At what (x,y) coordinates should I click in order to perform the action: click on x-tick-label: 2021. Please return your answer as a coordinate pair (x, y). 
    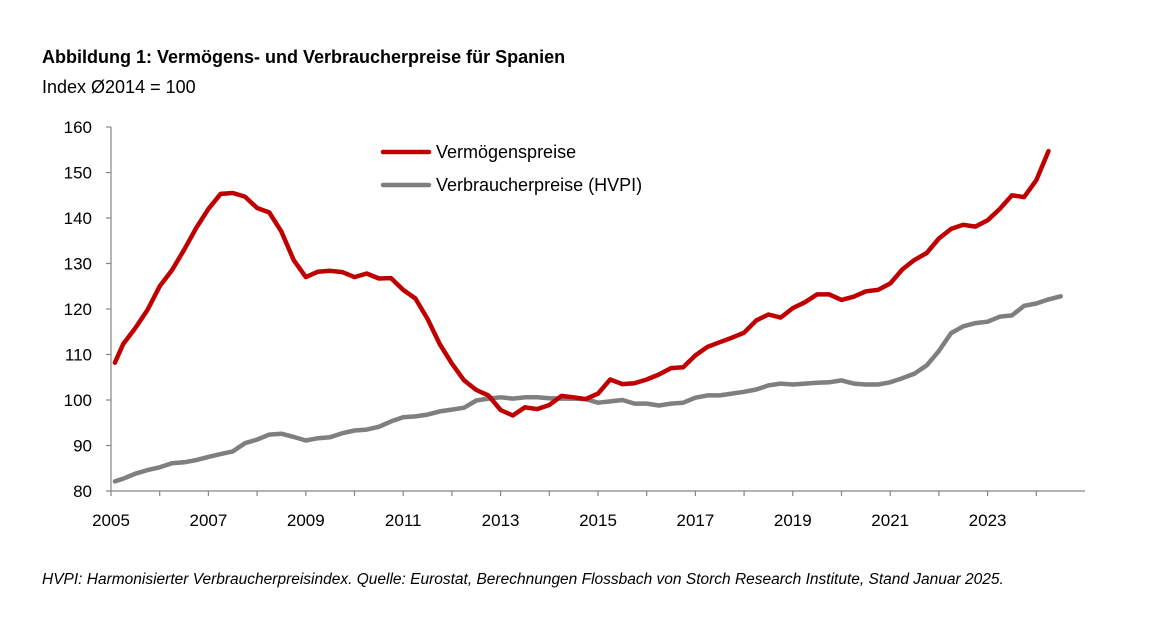
    Looking at the image, I should click on (890, 520).